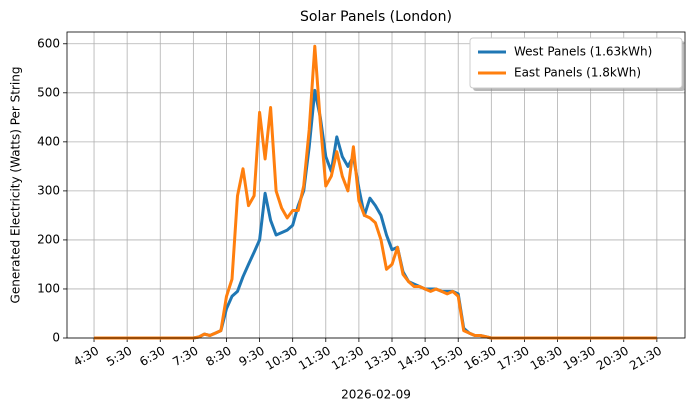 Image resolution: width=695 pixels, height=409 pixels. I want to click on x-tick-label: 20:30, so click(612, 358).